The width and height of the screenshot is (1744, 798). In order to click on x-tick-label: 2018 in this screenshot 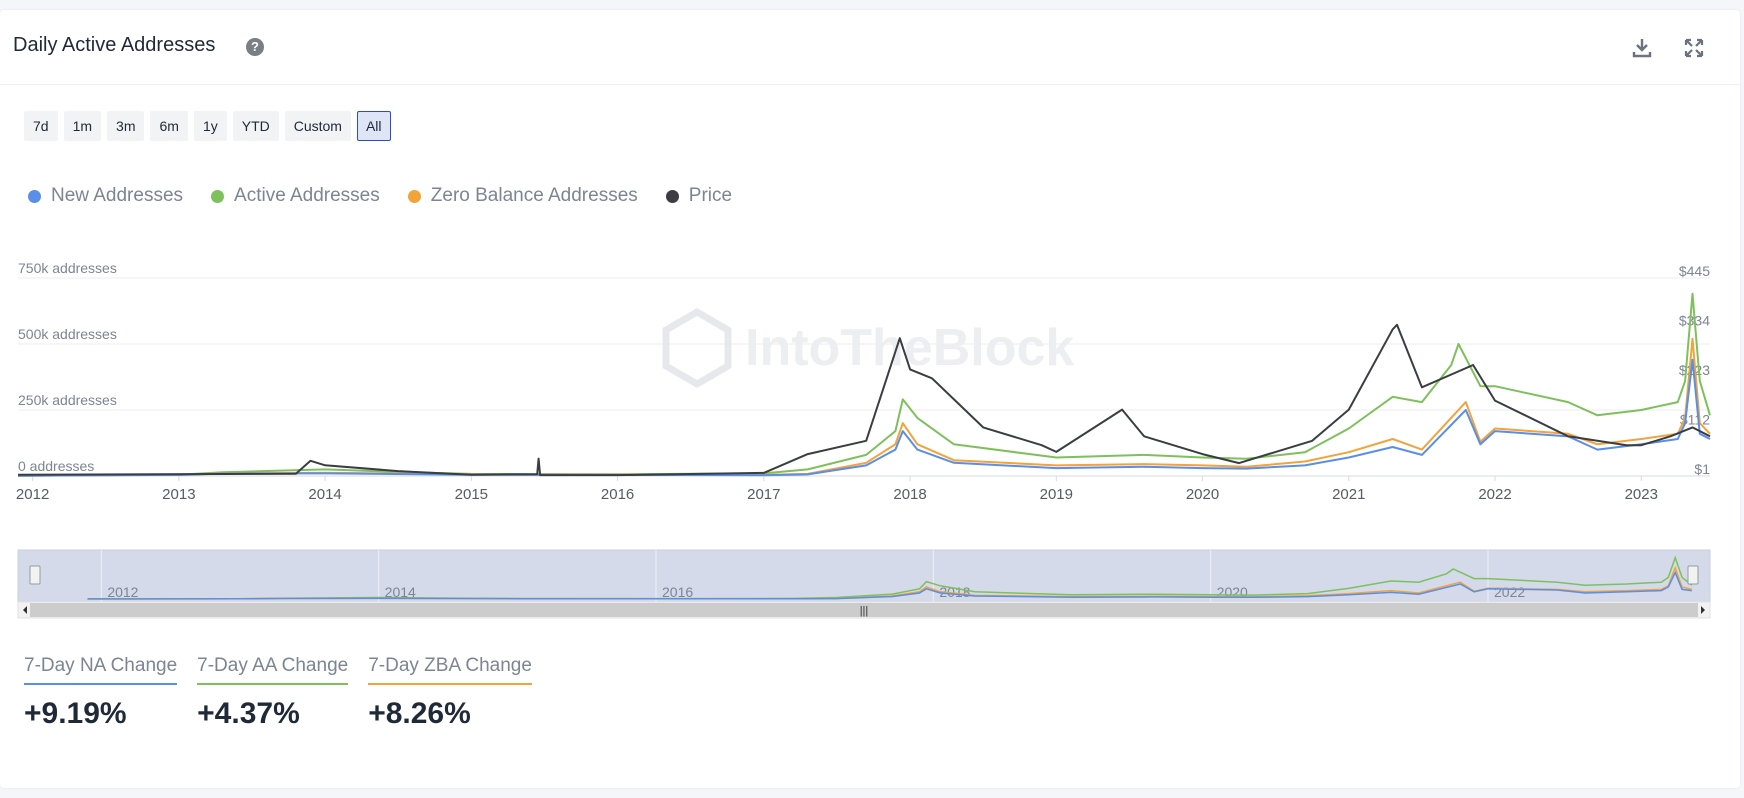, I will do `click(909, 494)`.